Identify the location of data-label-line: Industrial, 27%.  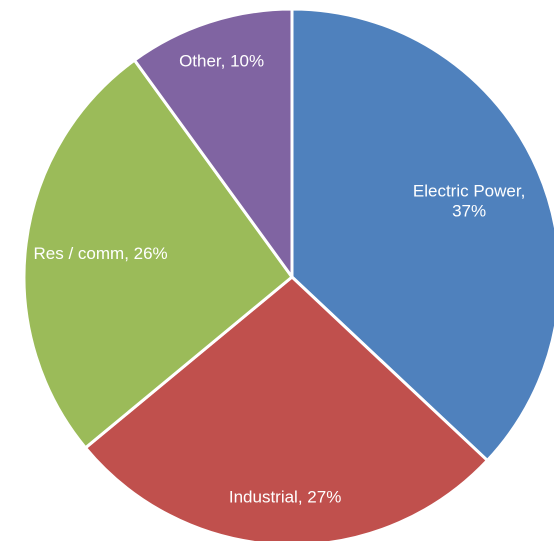
(285, 497).